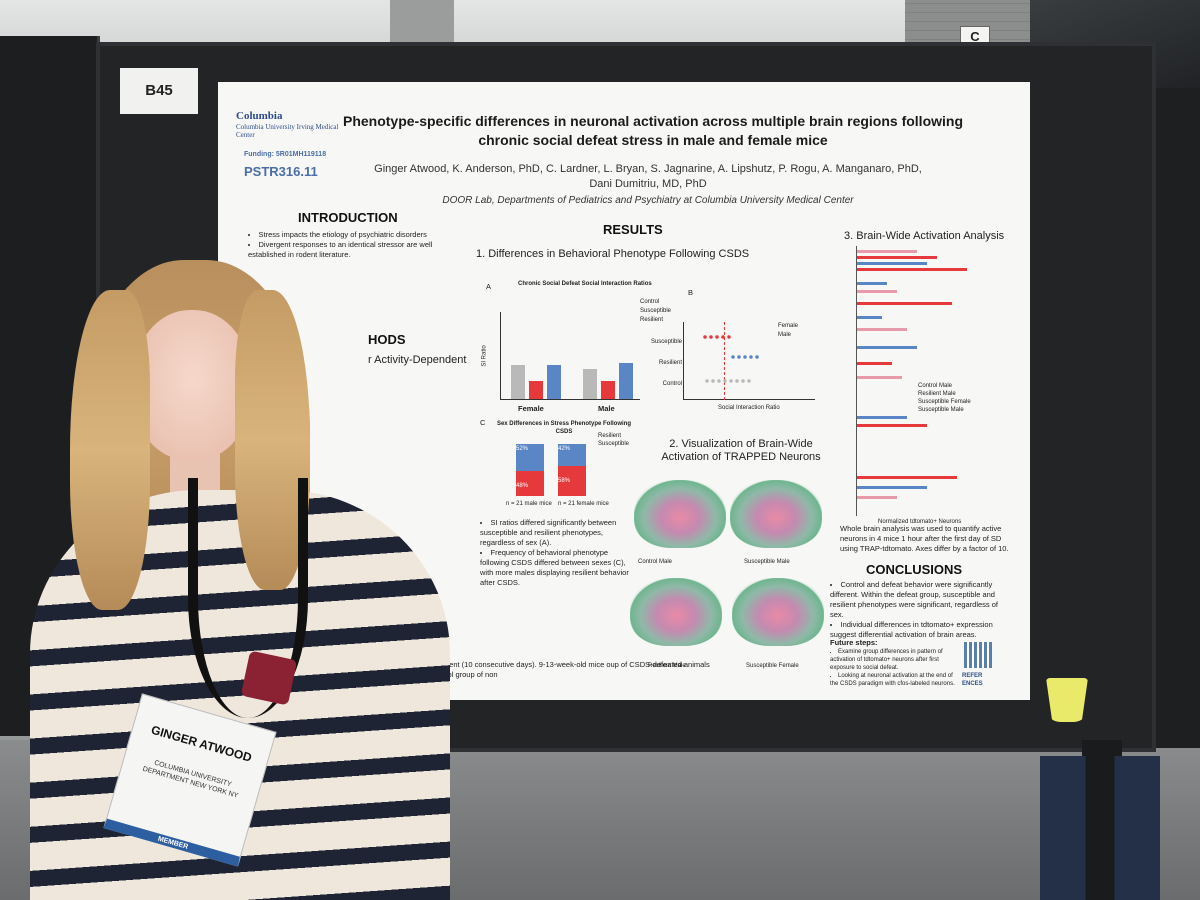  What do you see at coordinates (613, 440) in the screenshot?
I see `chart-c-legend: Resilient Susceptible` at bounding box center [613, 440].